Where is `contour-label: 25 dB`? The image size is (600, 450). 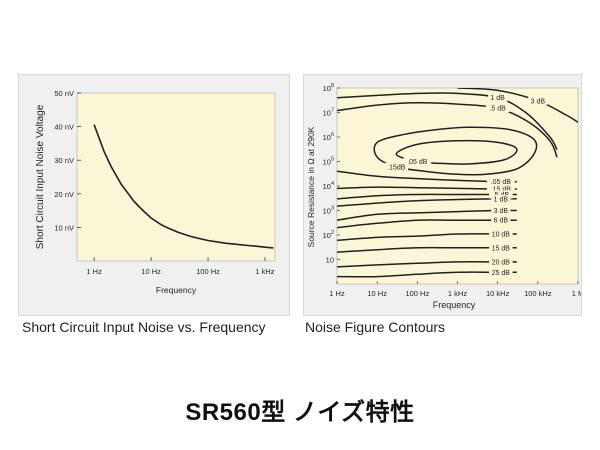
contour-label: 25 dB is located at coordinates (501, 273).